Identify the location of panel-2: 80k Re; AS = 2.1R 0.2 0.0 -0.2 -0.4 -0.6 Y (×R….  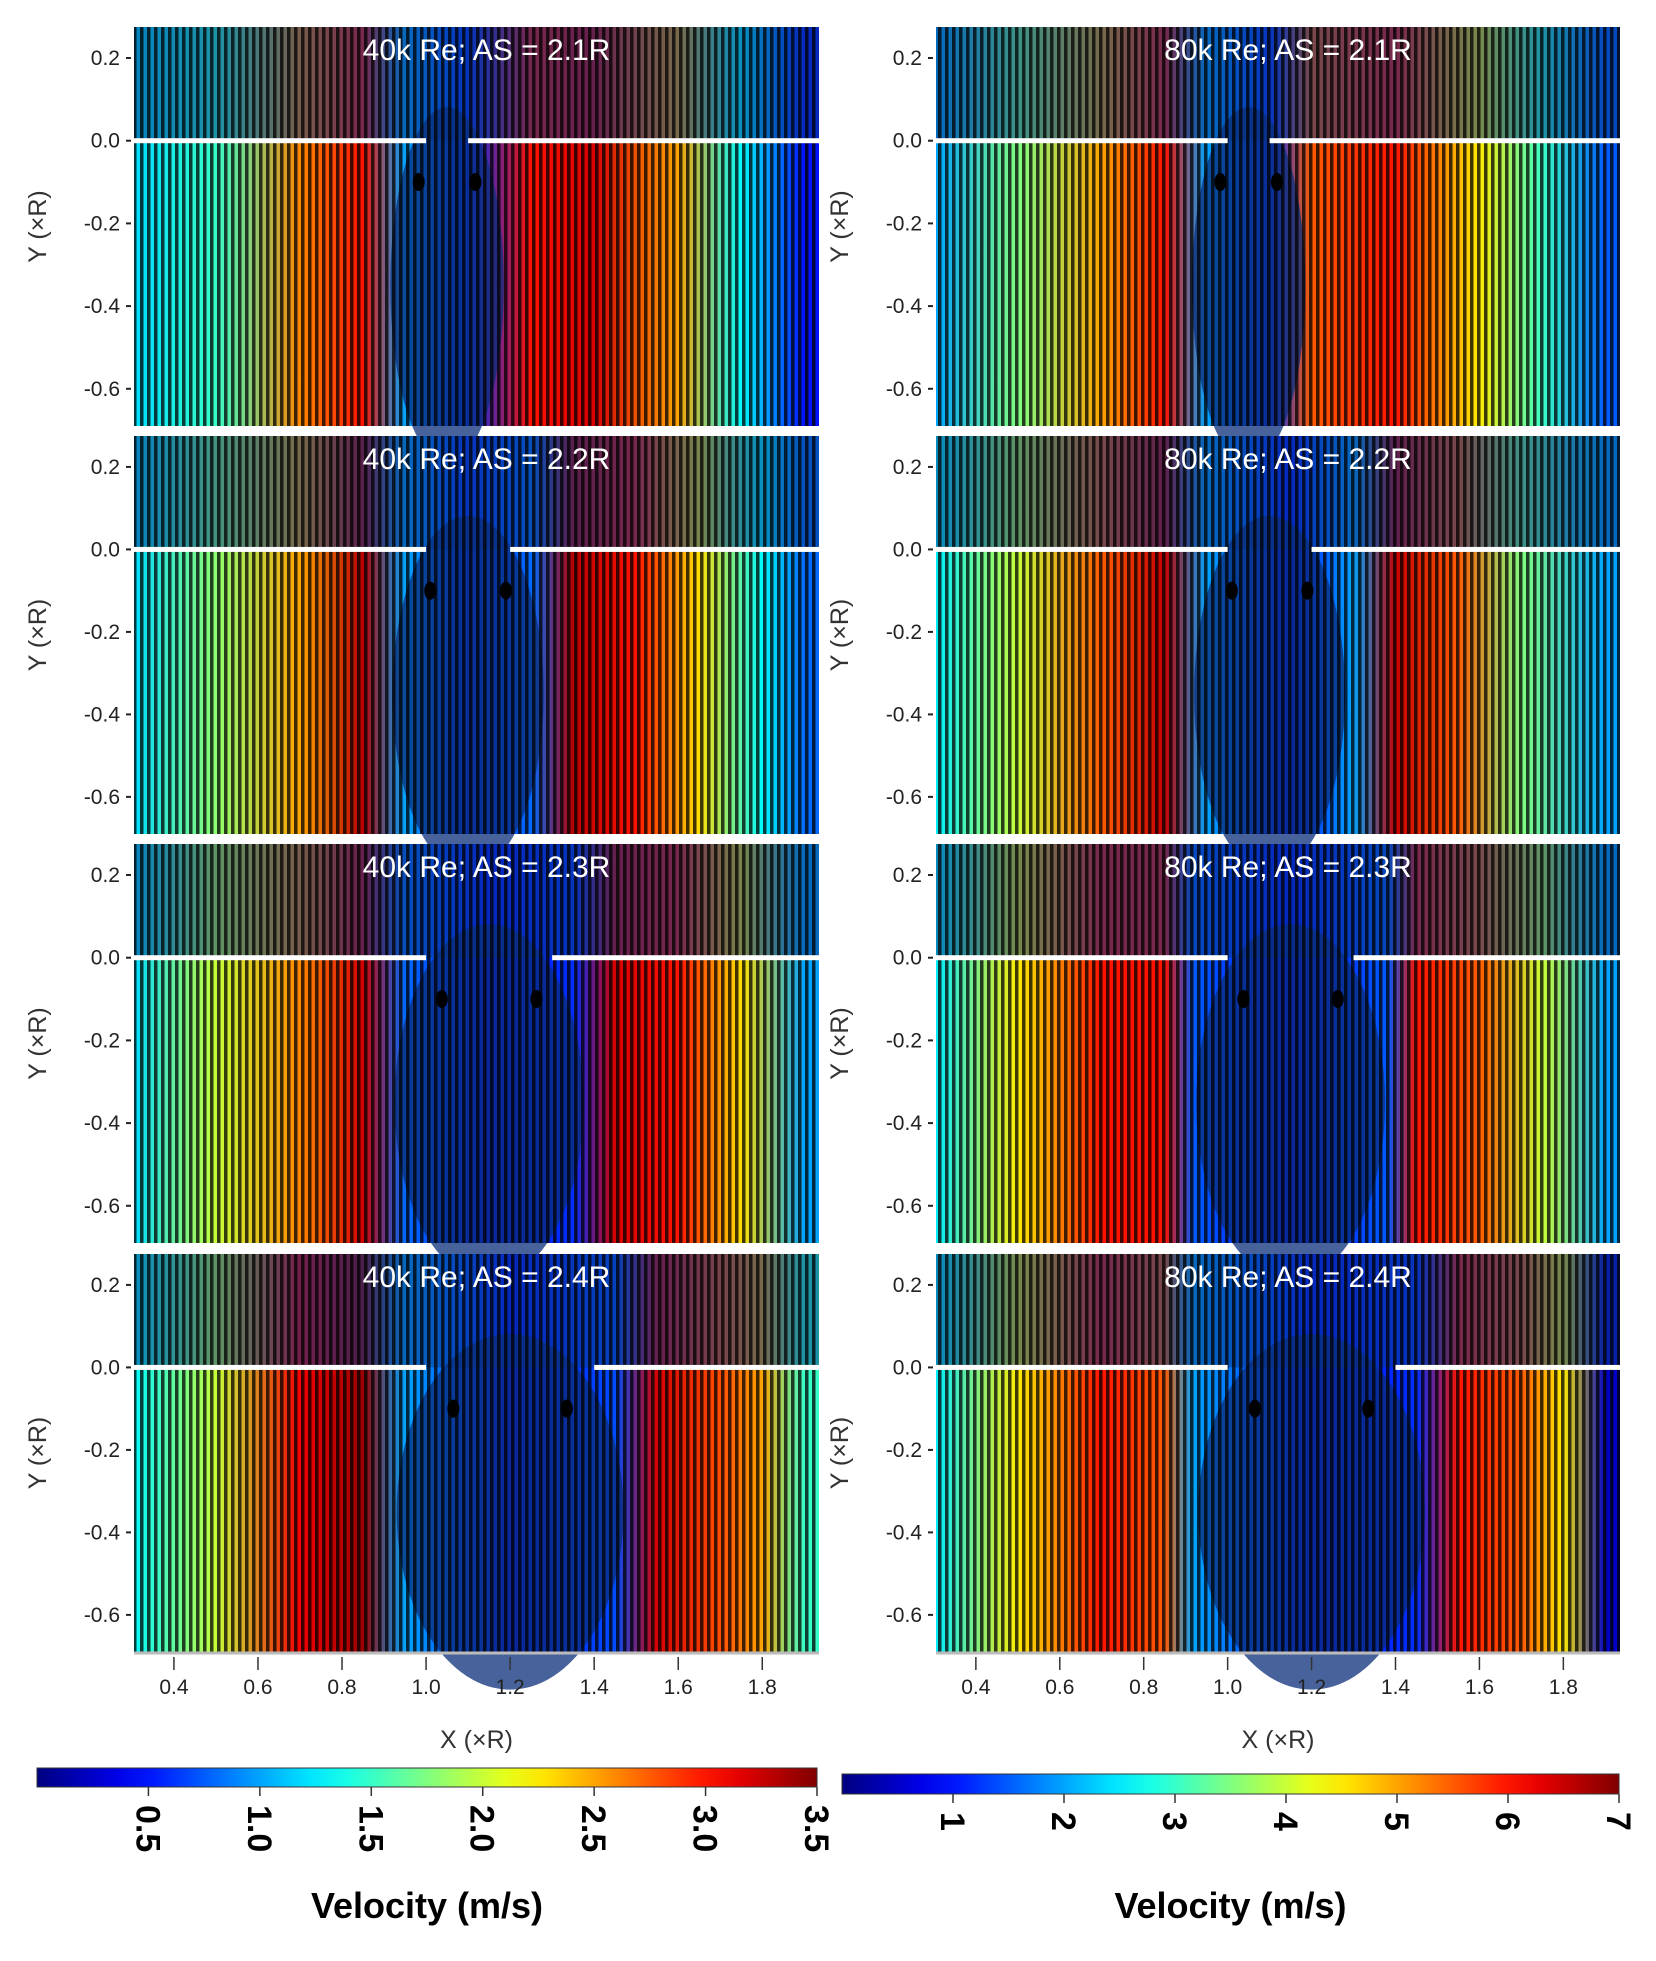
(1223, 245).